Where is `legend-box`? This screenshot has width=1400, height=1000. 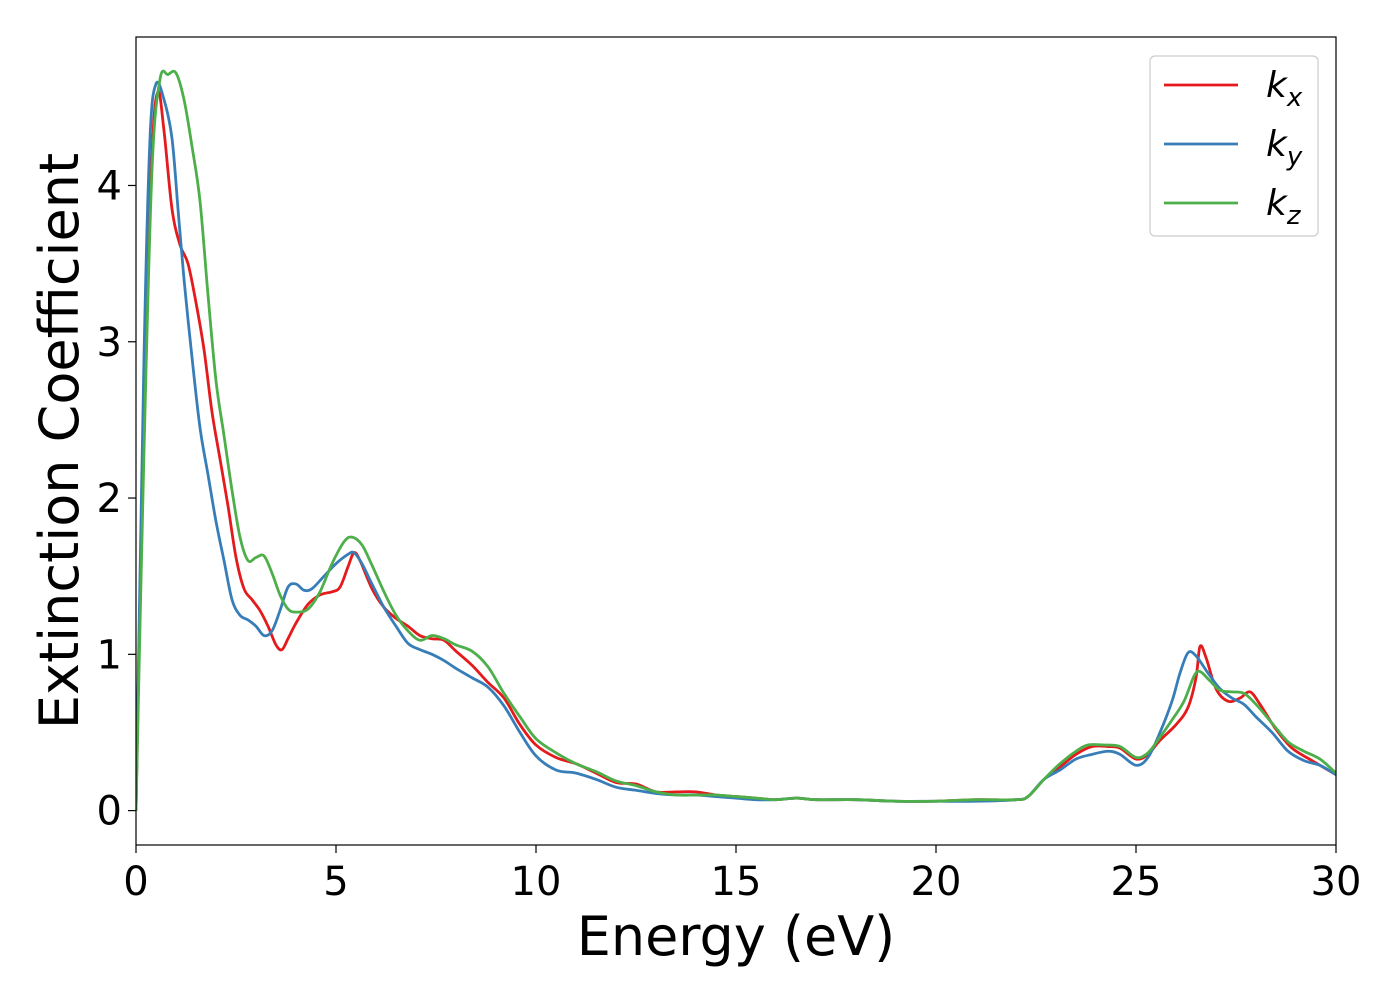
legend-box is located at coordinates (1234, 146).